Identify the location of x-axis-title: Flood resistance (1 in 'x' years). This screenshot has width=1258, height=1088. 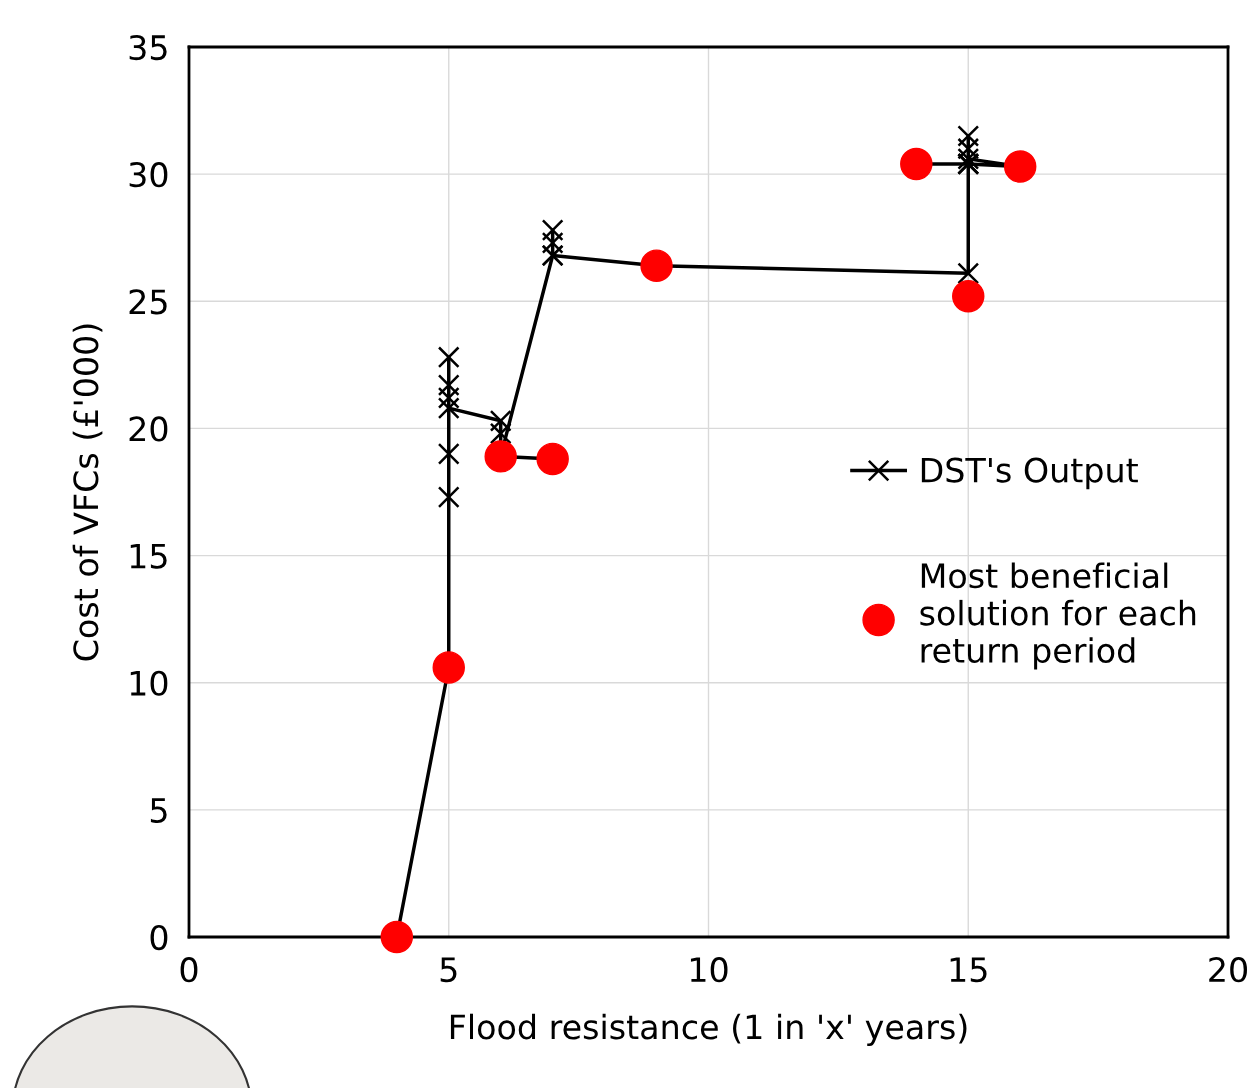
(708, 1029).